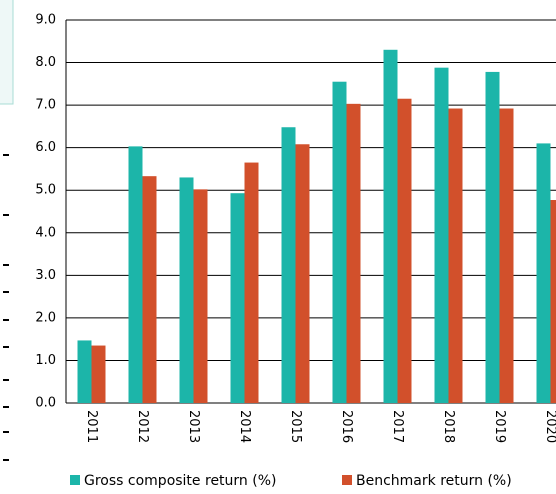 This screenshot has height=494, width=556. Describe the element at coordinates (45, 360) in the screenshot. I see `y-tick-label: 1.0` at that location.